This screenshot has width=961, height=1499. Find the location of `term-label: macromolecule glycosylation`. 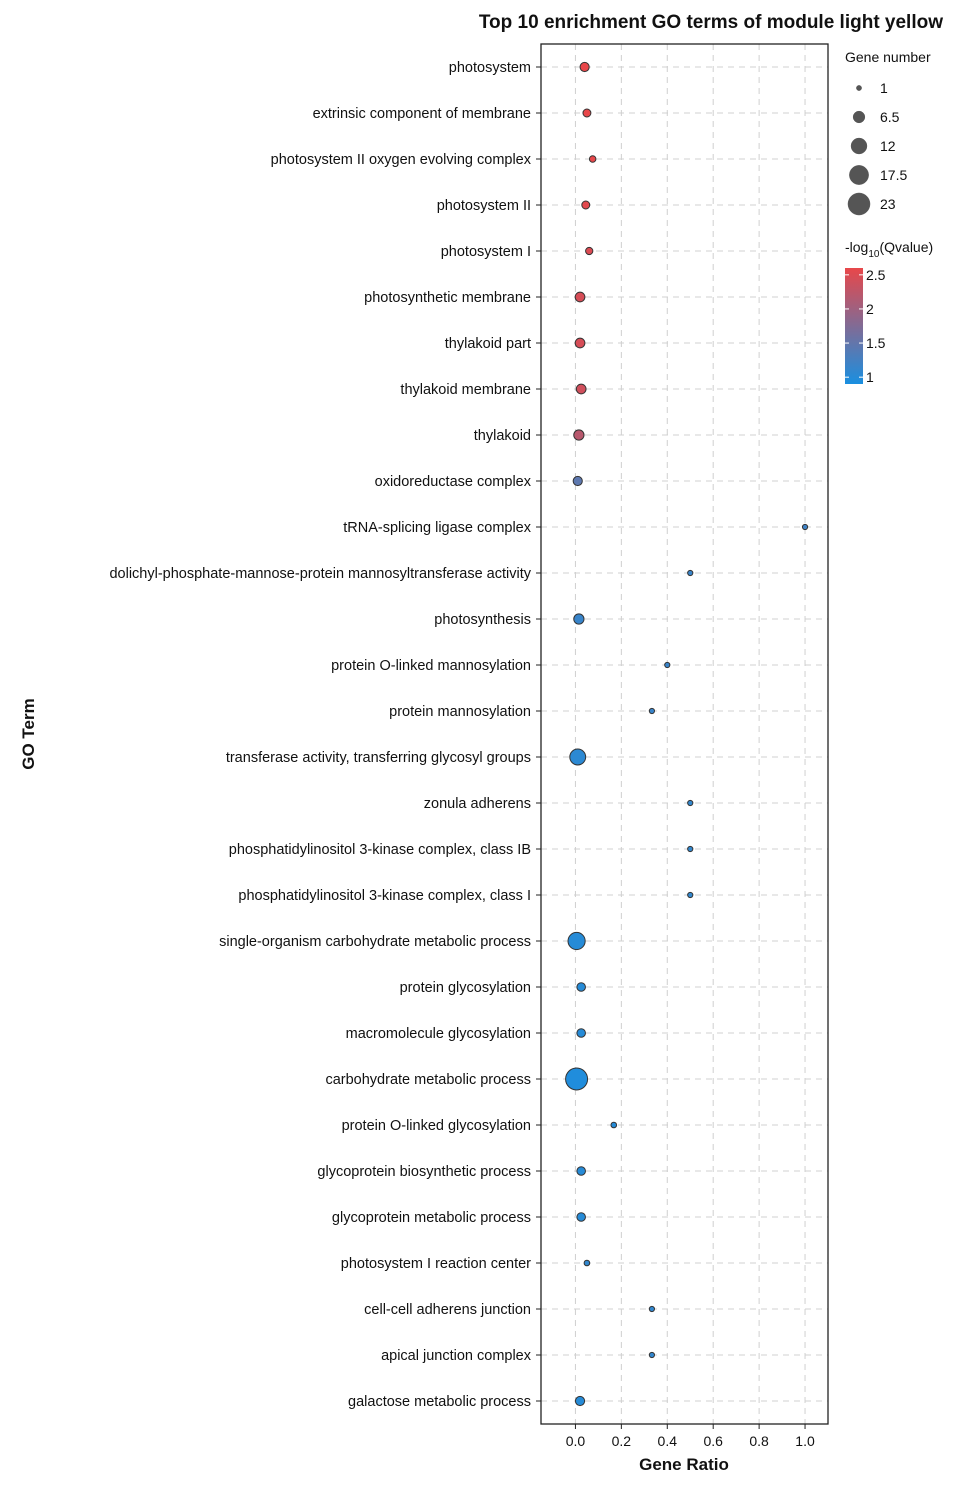

term-label: macromolecule glycosylation is located at coordinates (438, 1034).